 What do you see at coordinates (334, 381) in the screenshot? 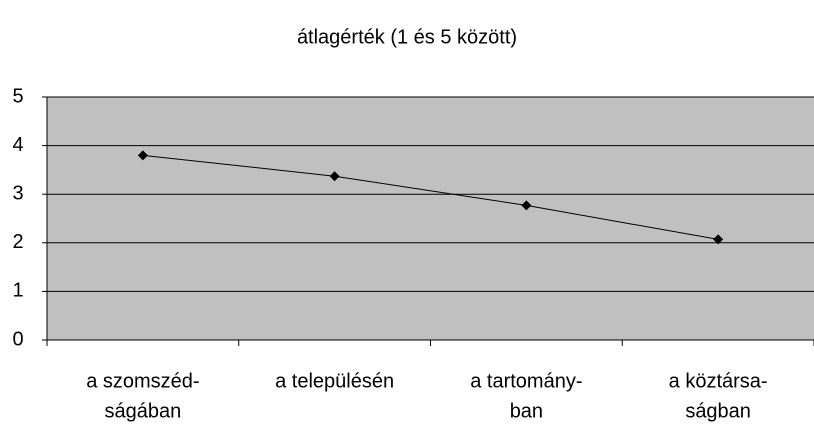
I see `x-tick-label: a településén` at bounding box center [334, 381].